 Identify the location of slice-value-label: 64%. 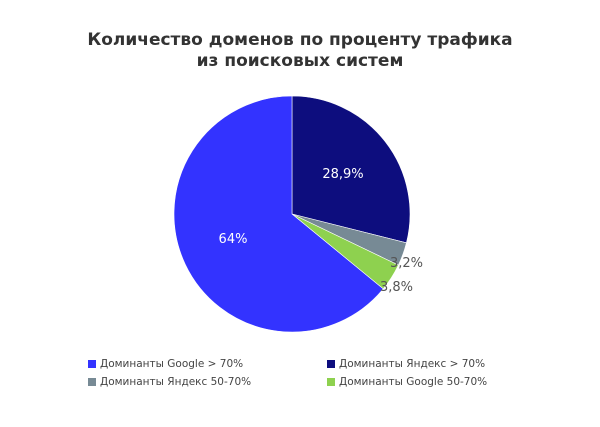
(233, 239).